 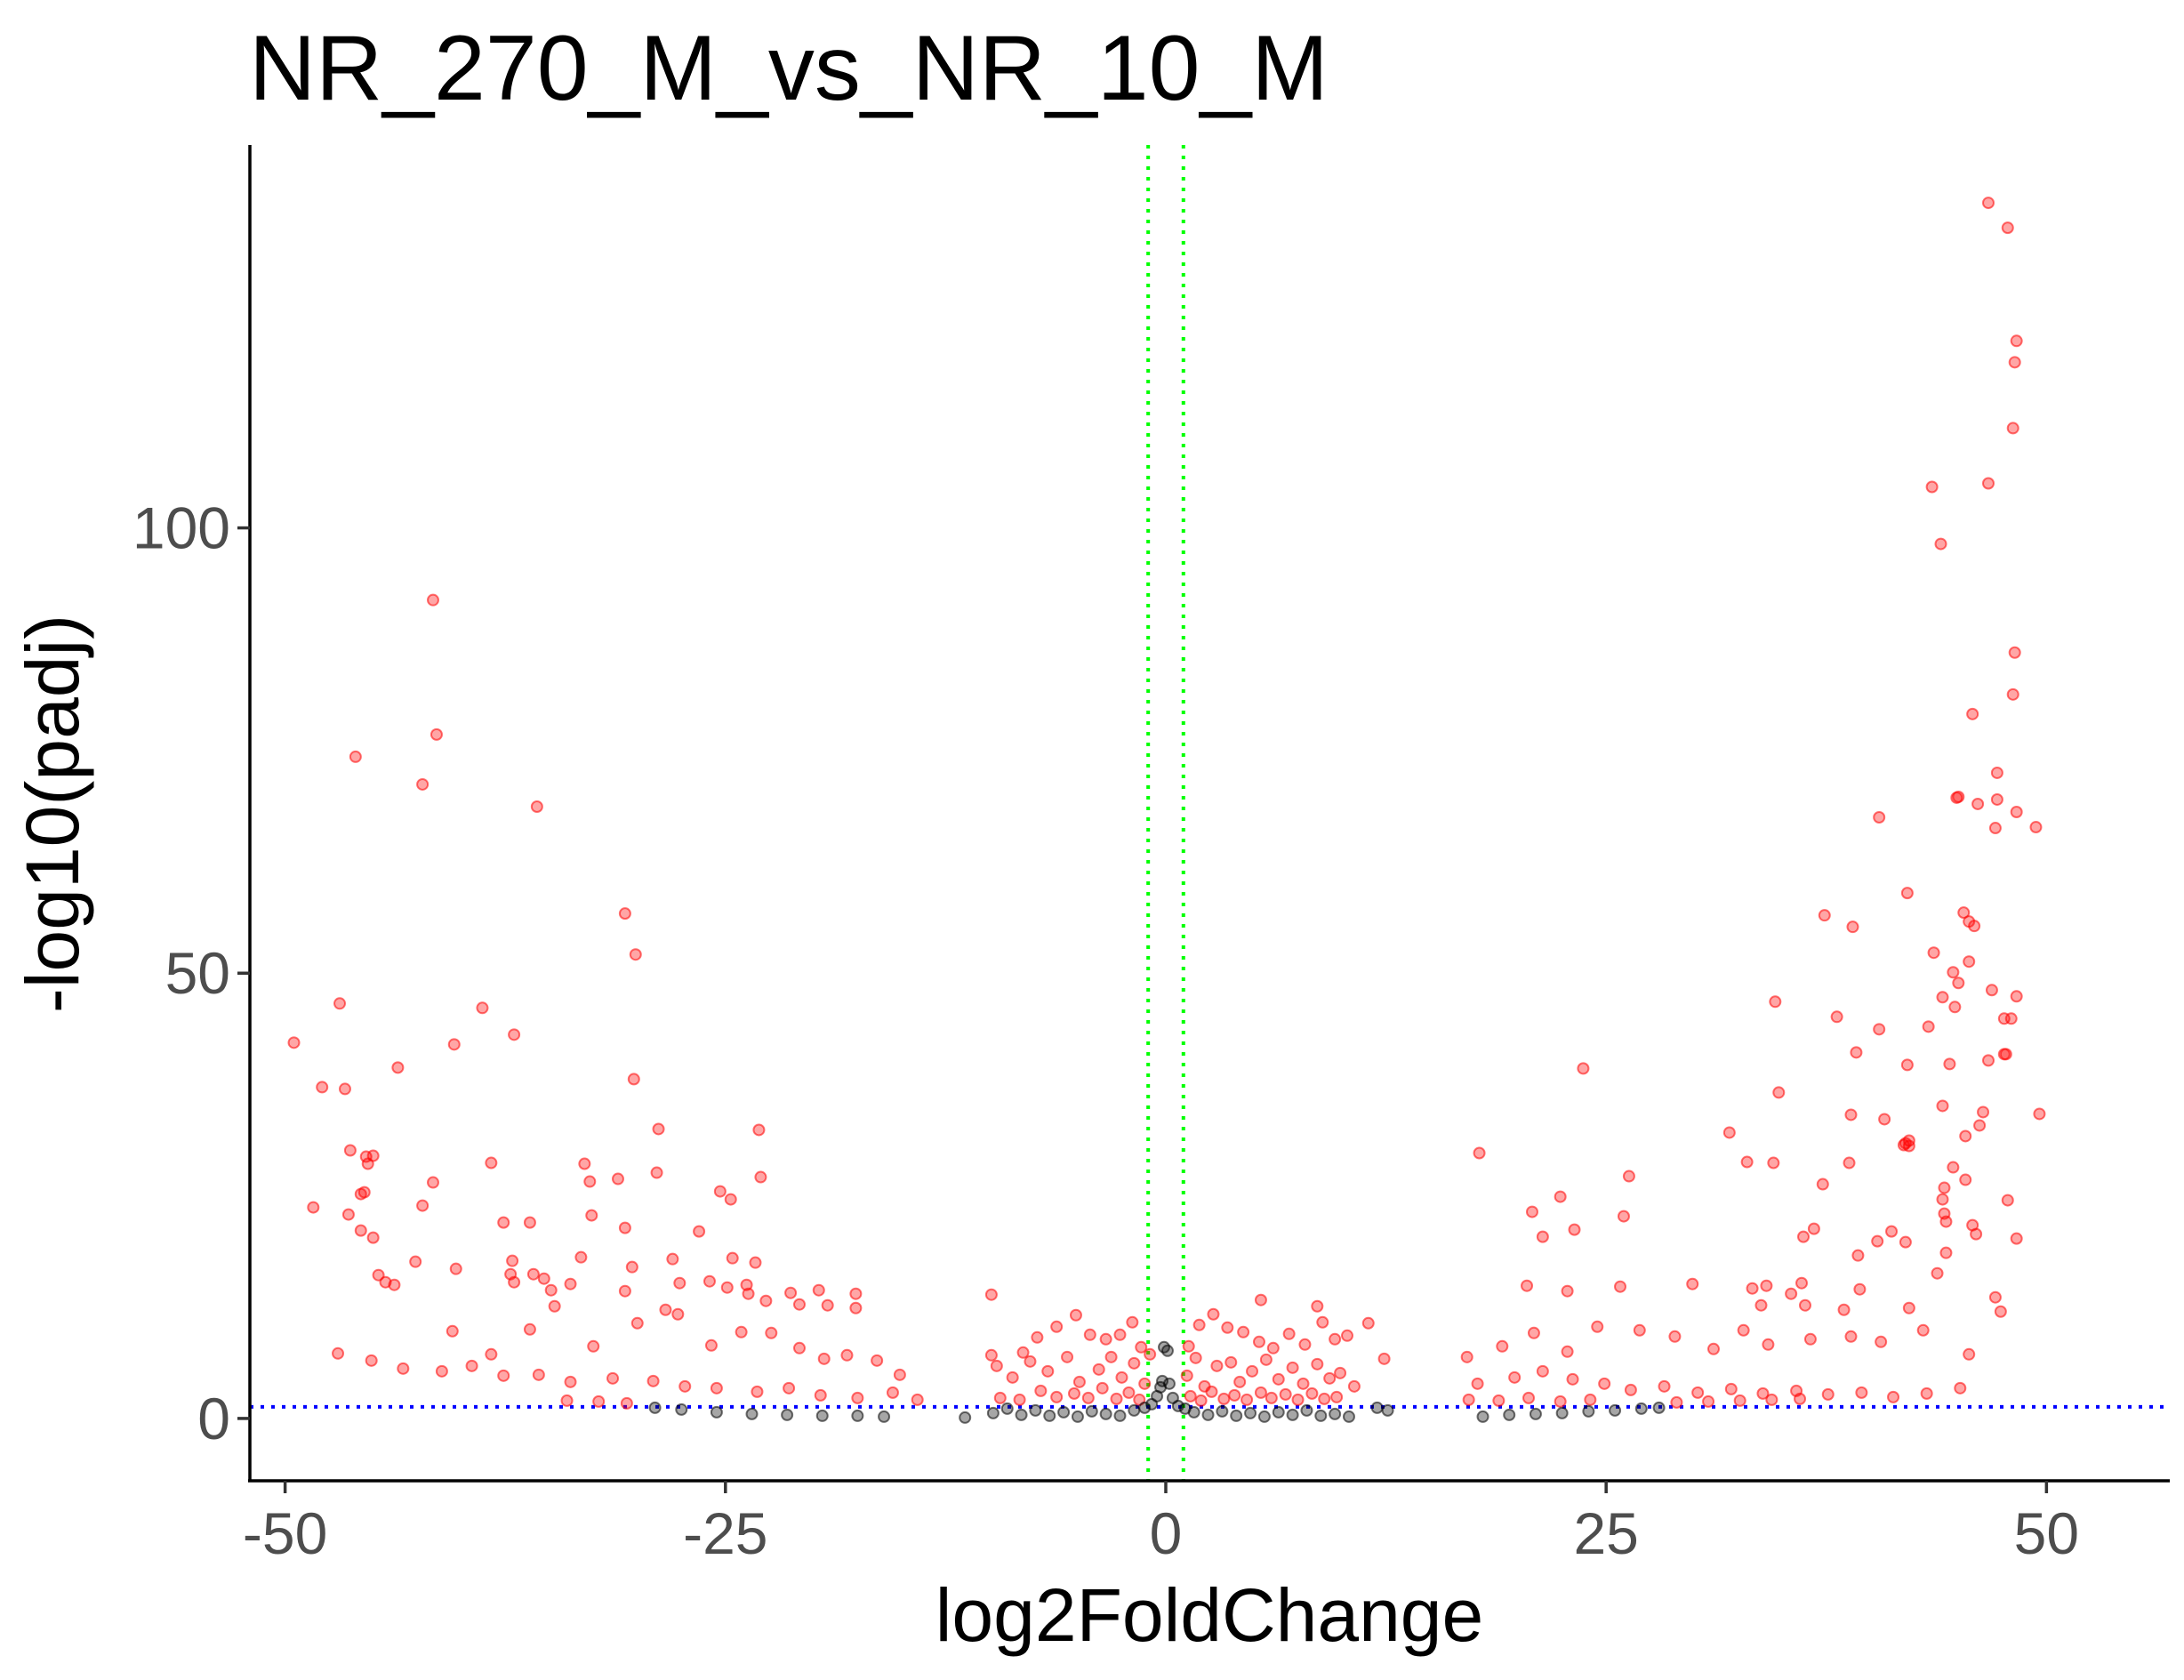 I want to click on y-axis-ticks: 0 50 100, so click(x=191, y=973).